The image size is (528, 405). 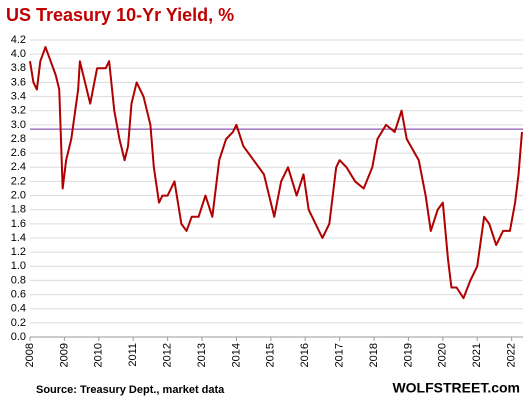 What do you see at coordinates (168, 355) in the screenshot?
I see `x-tick-label: 2012` at bounding box center [168, 355].